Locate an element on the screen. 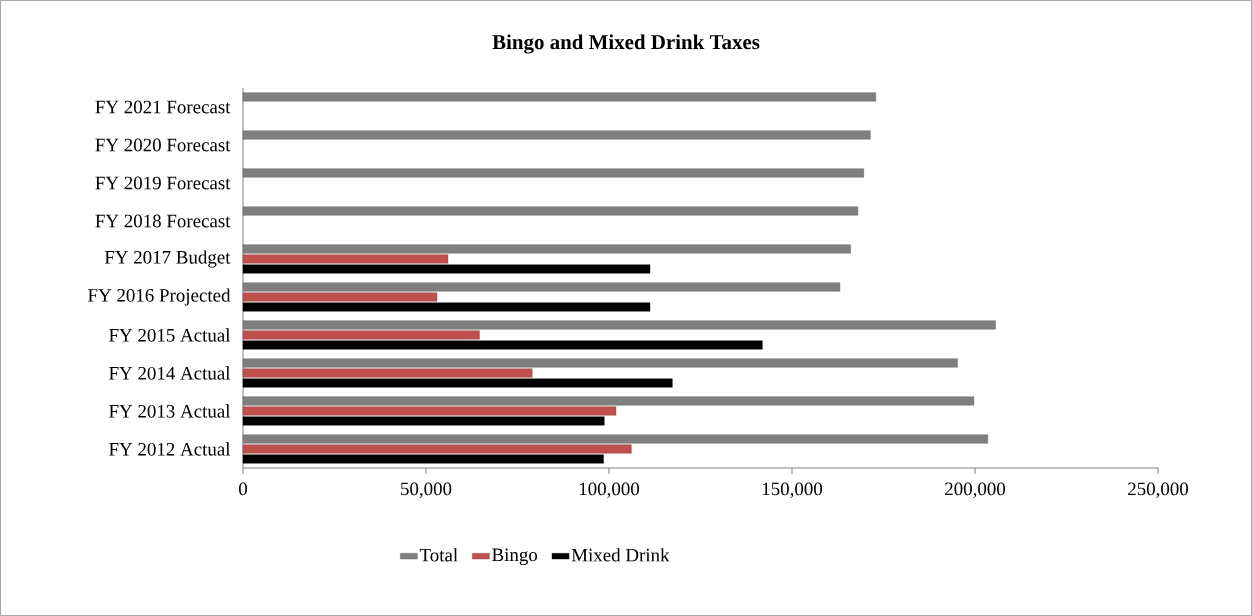  y-tick-label: FY 2021 Forecast is located at coordinates (163, 107).